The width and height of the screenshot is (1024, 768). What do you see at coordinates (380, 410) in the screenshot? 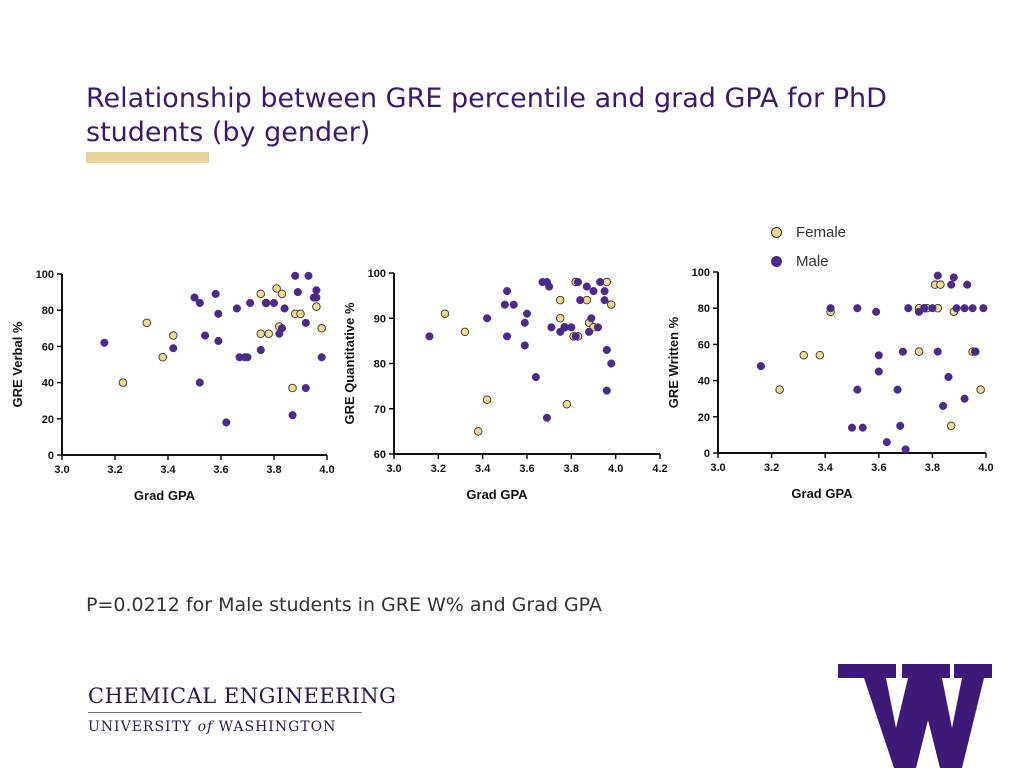
I see `y-tick-label: 70` at bounding box center [380, 410].